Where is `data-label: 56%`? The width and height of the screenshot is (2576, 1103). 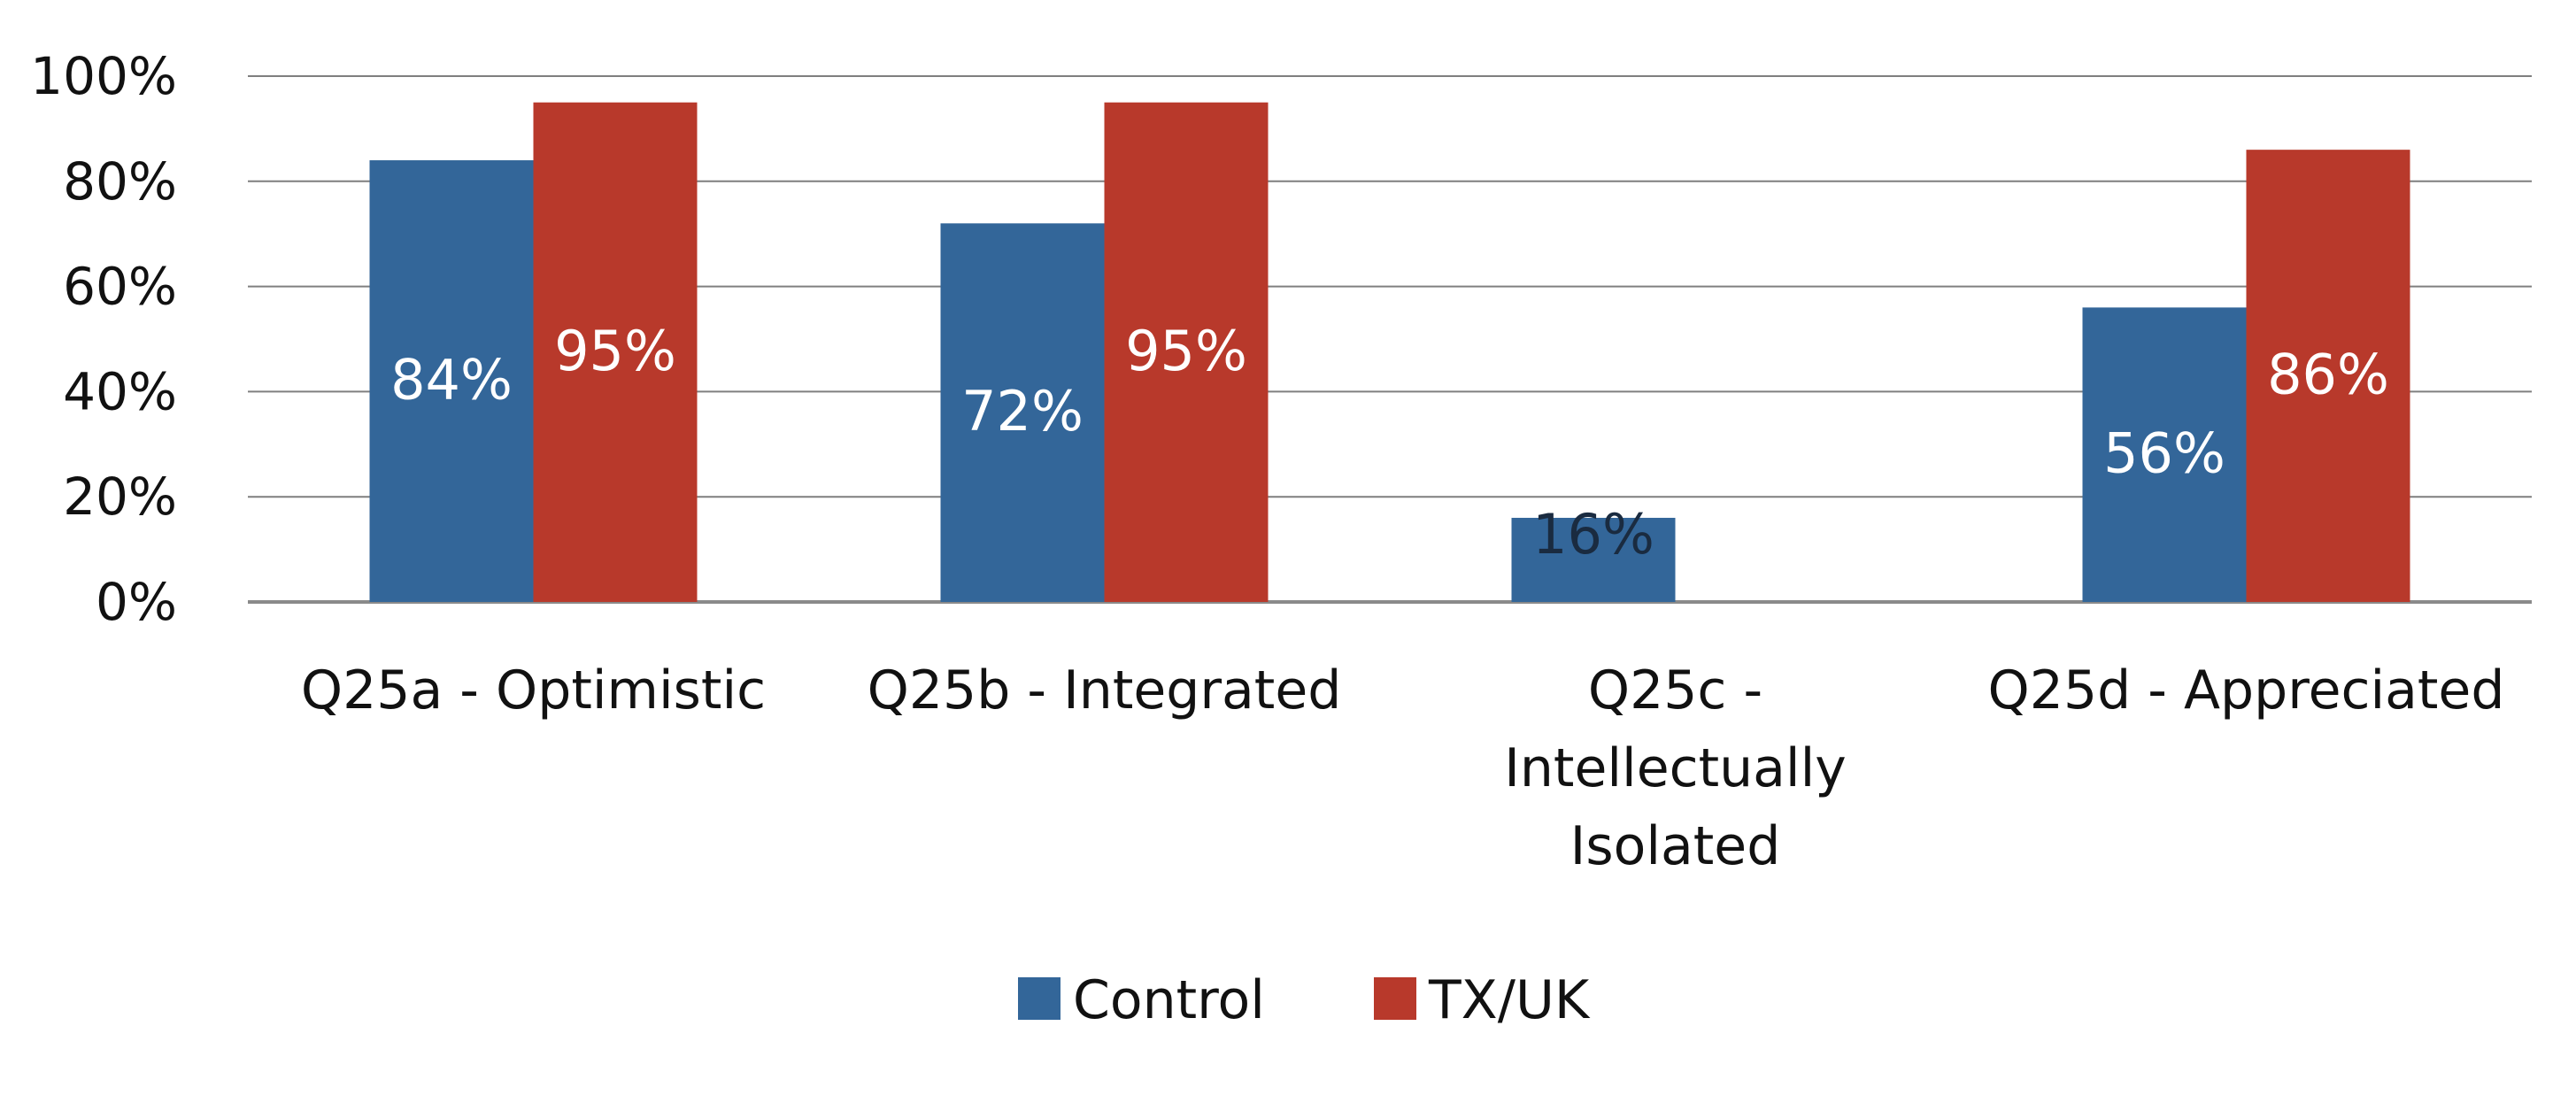
data-label: 56% is located at coordinates (2164, 454).